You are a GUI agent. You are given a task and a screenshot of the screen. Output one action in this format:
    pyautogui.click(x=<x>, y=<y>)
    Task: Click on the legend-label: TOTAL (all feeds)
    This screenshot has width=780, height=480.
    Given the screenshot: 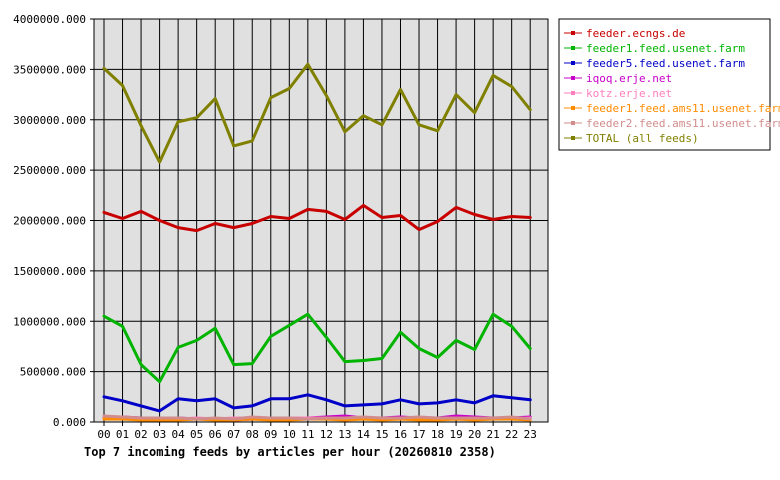 What is the action you would take?
    pyautogui.click(x=642, y=138)
    